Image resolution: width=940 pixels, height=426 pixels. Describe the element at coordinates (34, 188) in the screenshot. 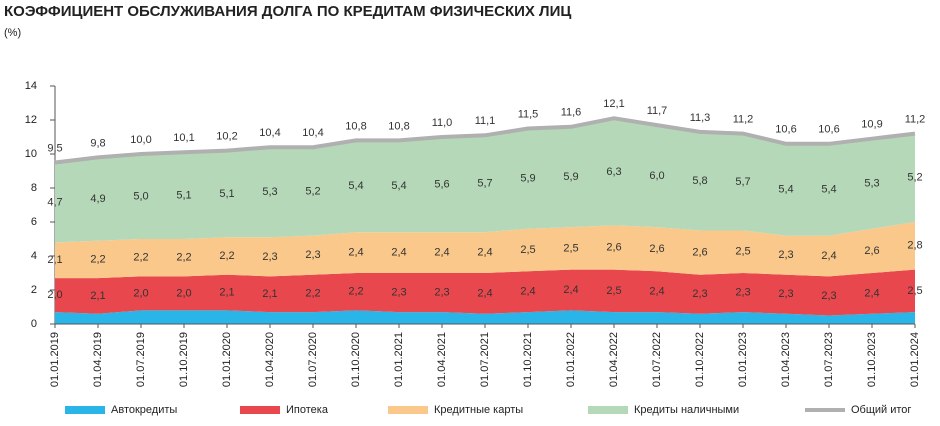

I see `y-tick-label: 8` at that location.